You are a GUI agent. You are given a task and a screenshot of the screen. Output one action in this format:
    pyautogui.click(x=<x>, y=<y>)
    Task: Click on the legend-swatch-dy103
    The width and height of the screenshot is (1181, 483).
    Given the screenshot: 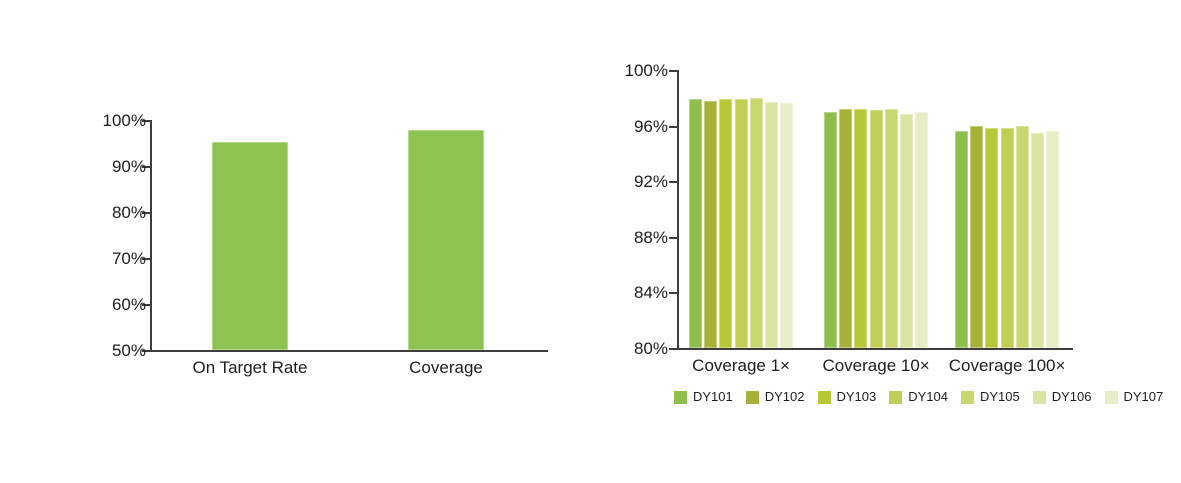 What is the action you would take?
    pyautogui.click(x=824, y=397)
    